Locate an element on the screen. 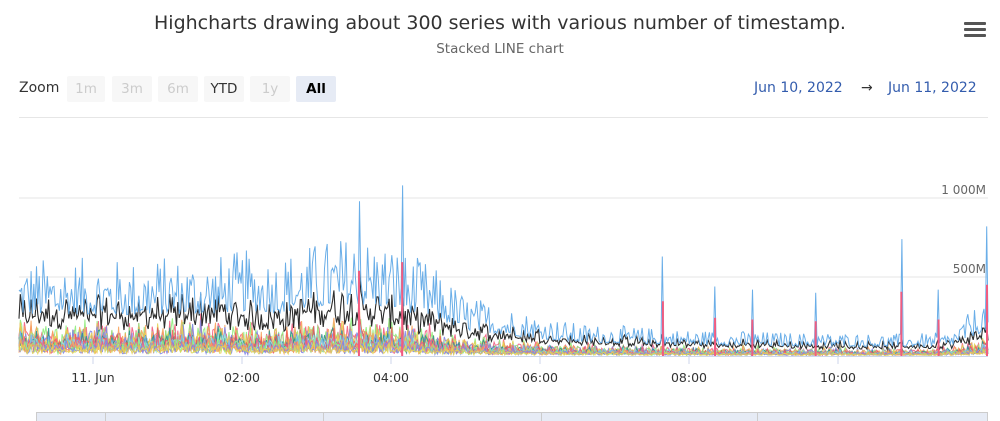  range-from-input: Jun 10, 2022 is located at coordinates (798, 88).